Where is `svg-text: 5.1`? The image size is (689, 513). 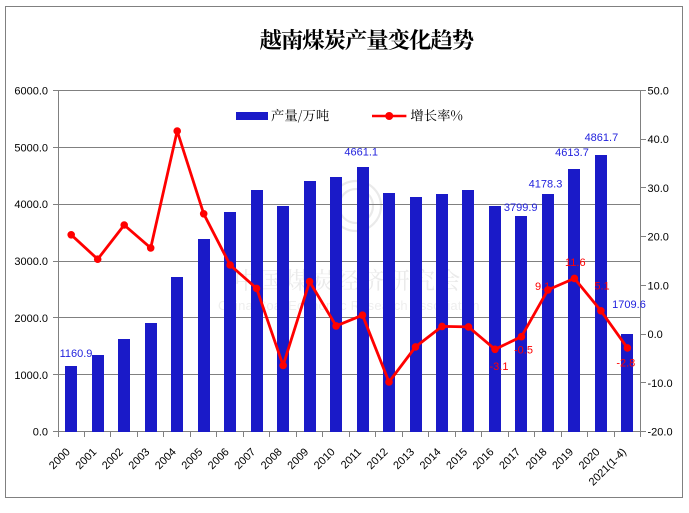
svg-text: 5.1 is located at coordinates (601, 286).